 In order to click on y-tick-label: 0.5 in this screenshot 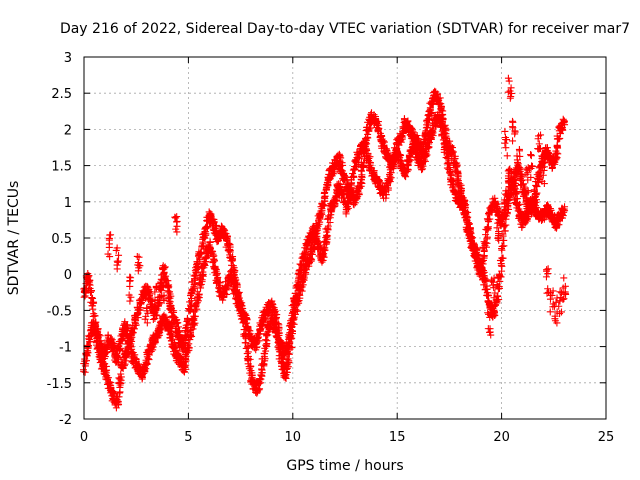, I will do `click(61, 239)`.